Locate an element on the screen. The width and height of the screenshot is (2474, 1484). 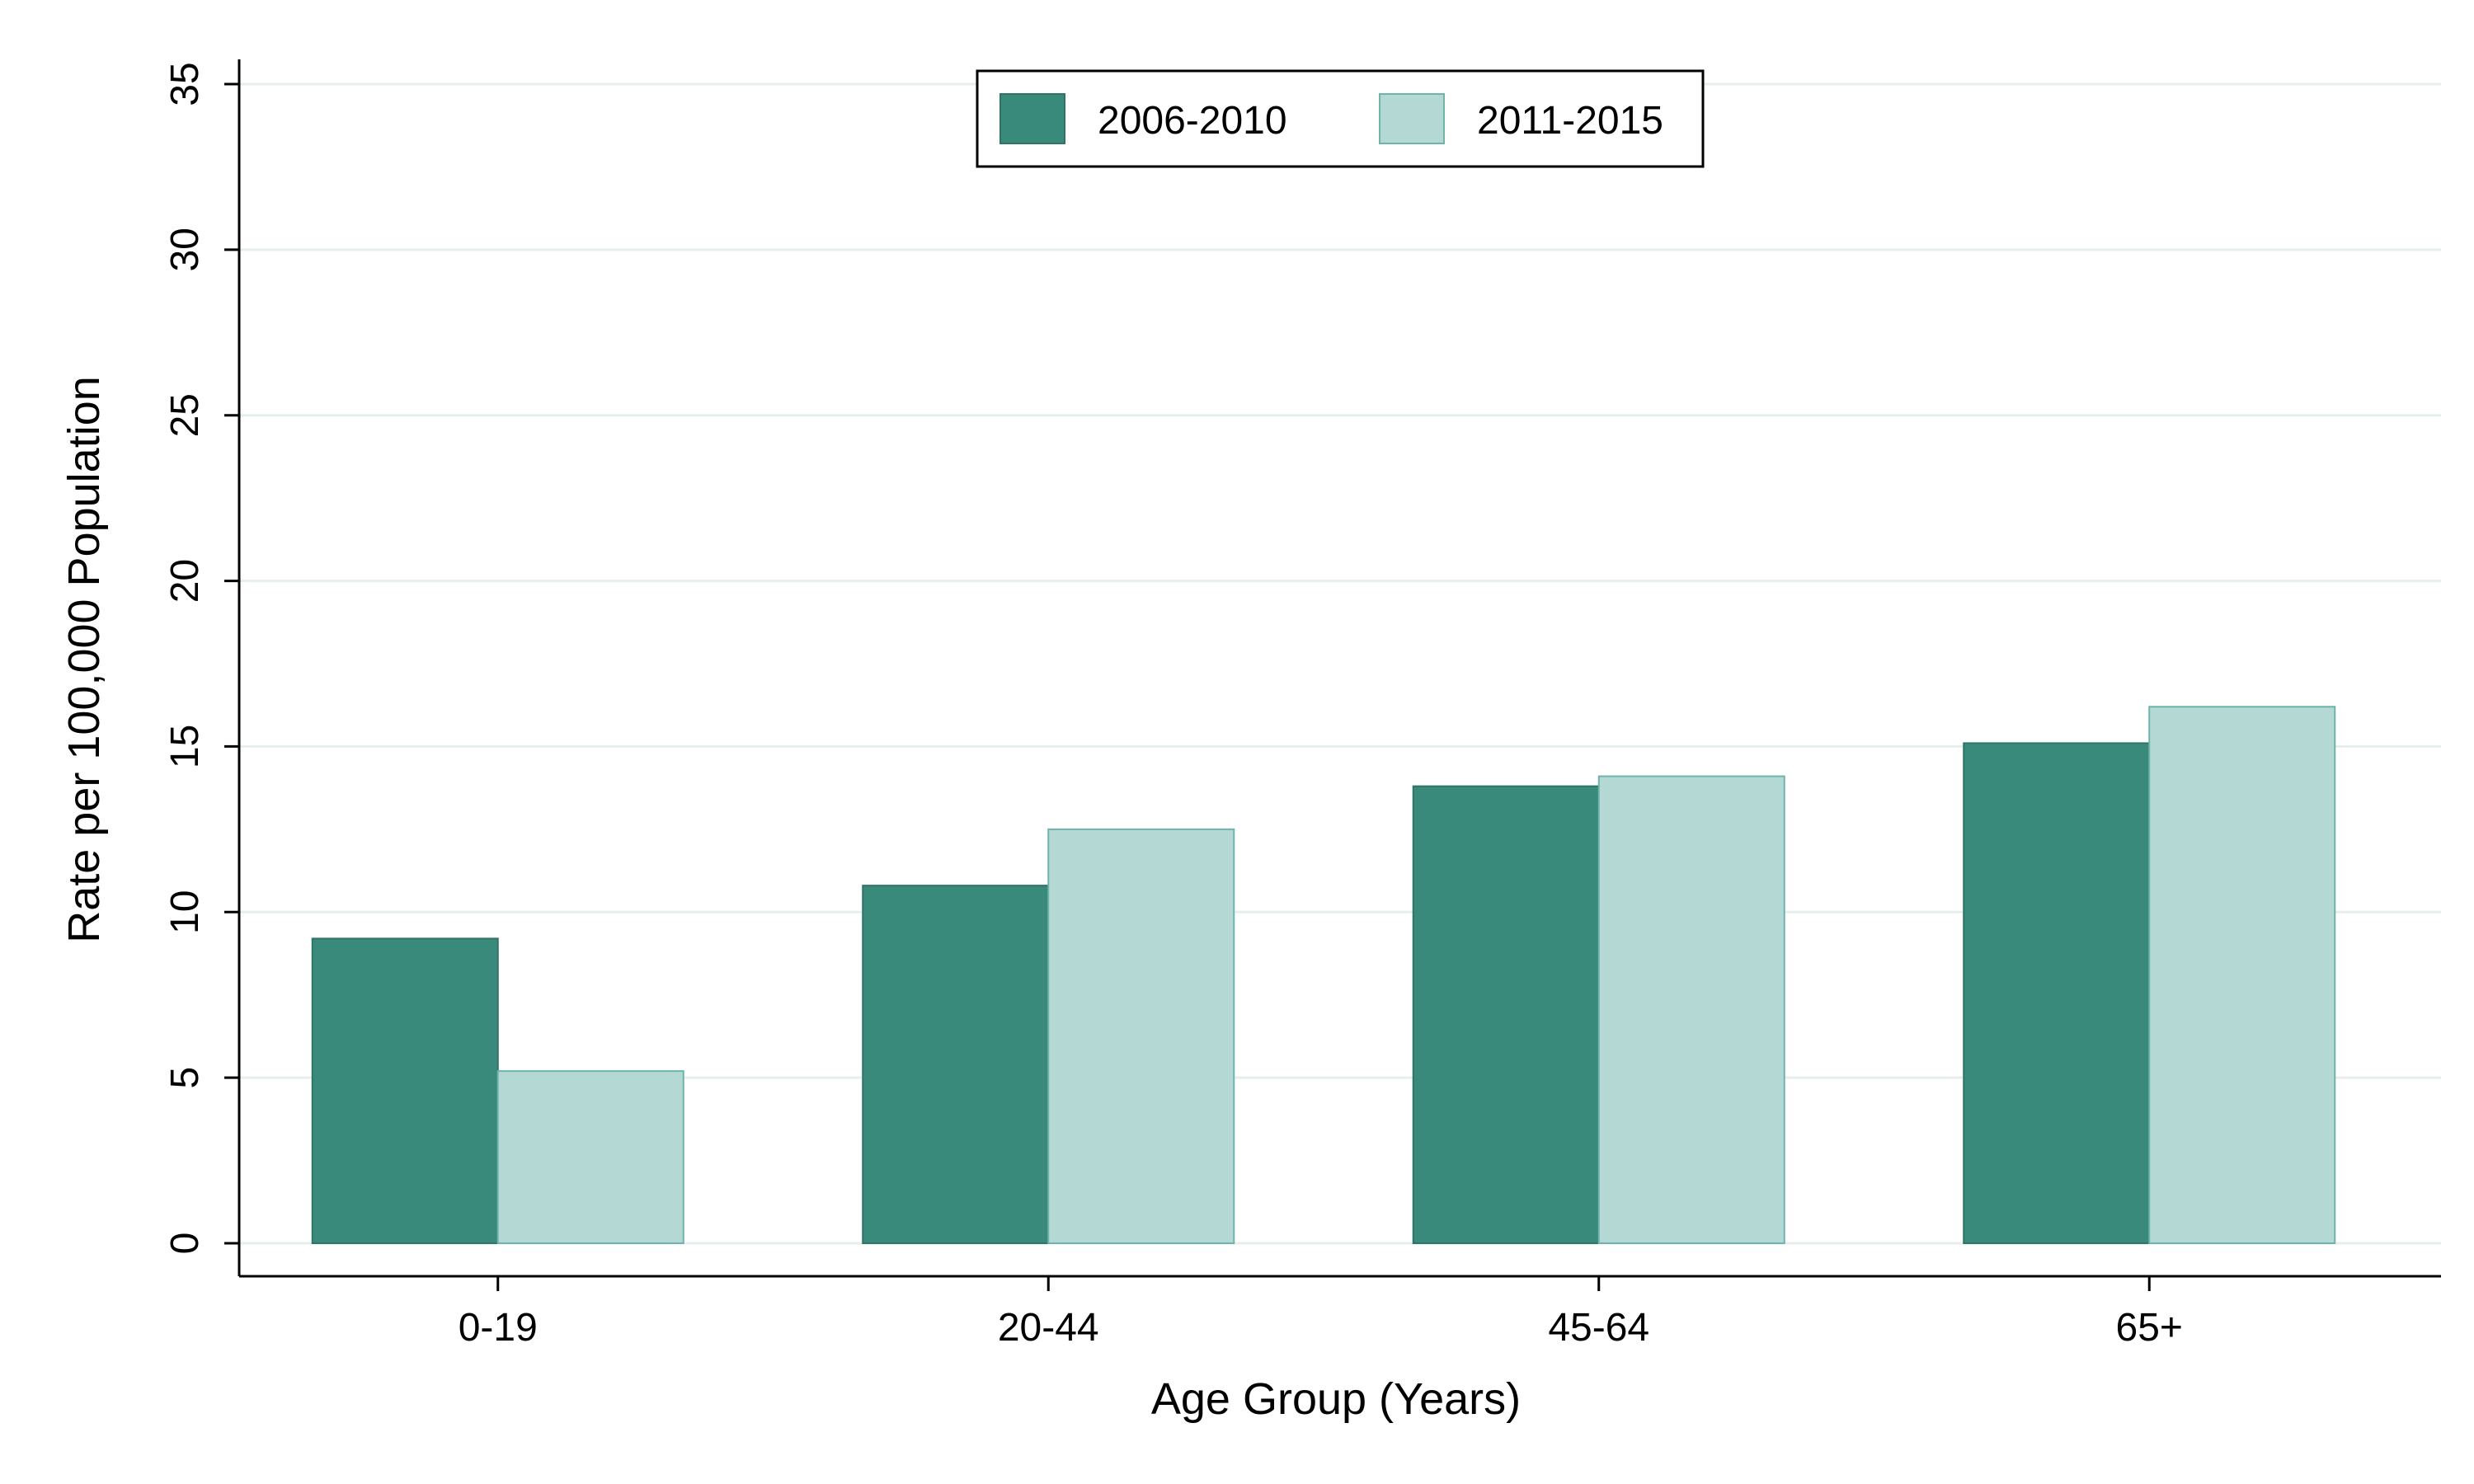
bar-45-64-2011-2015 is located at coordinates (1691, 1009).